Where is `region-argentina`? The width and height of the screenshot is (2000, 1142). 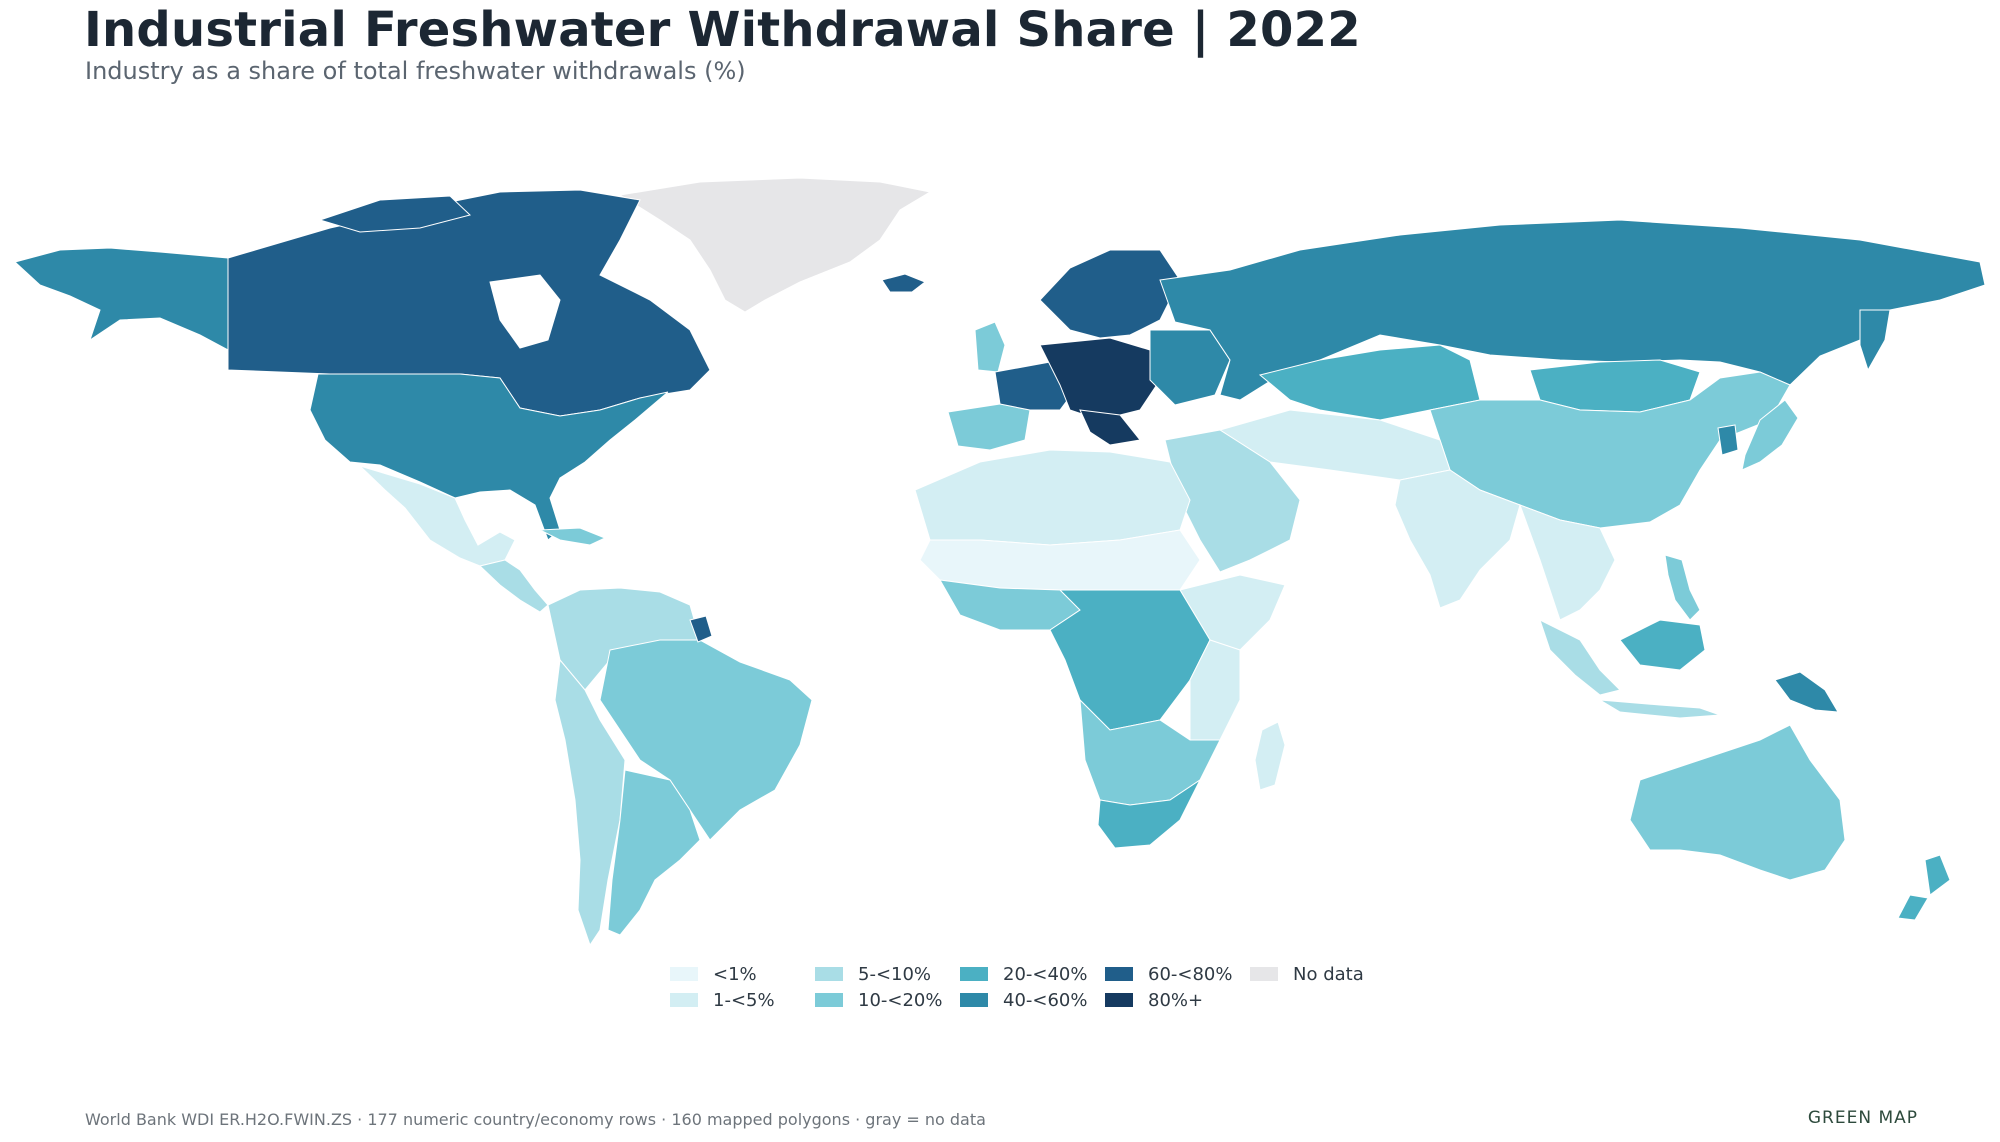
region-argentina is located at coordinates (654, 852).